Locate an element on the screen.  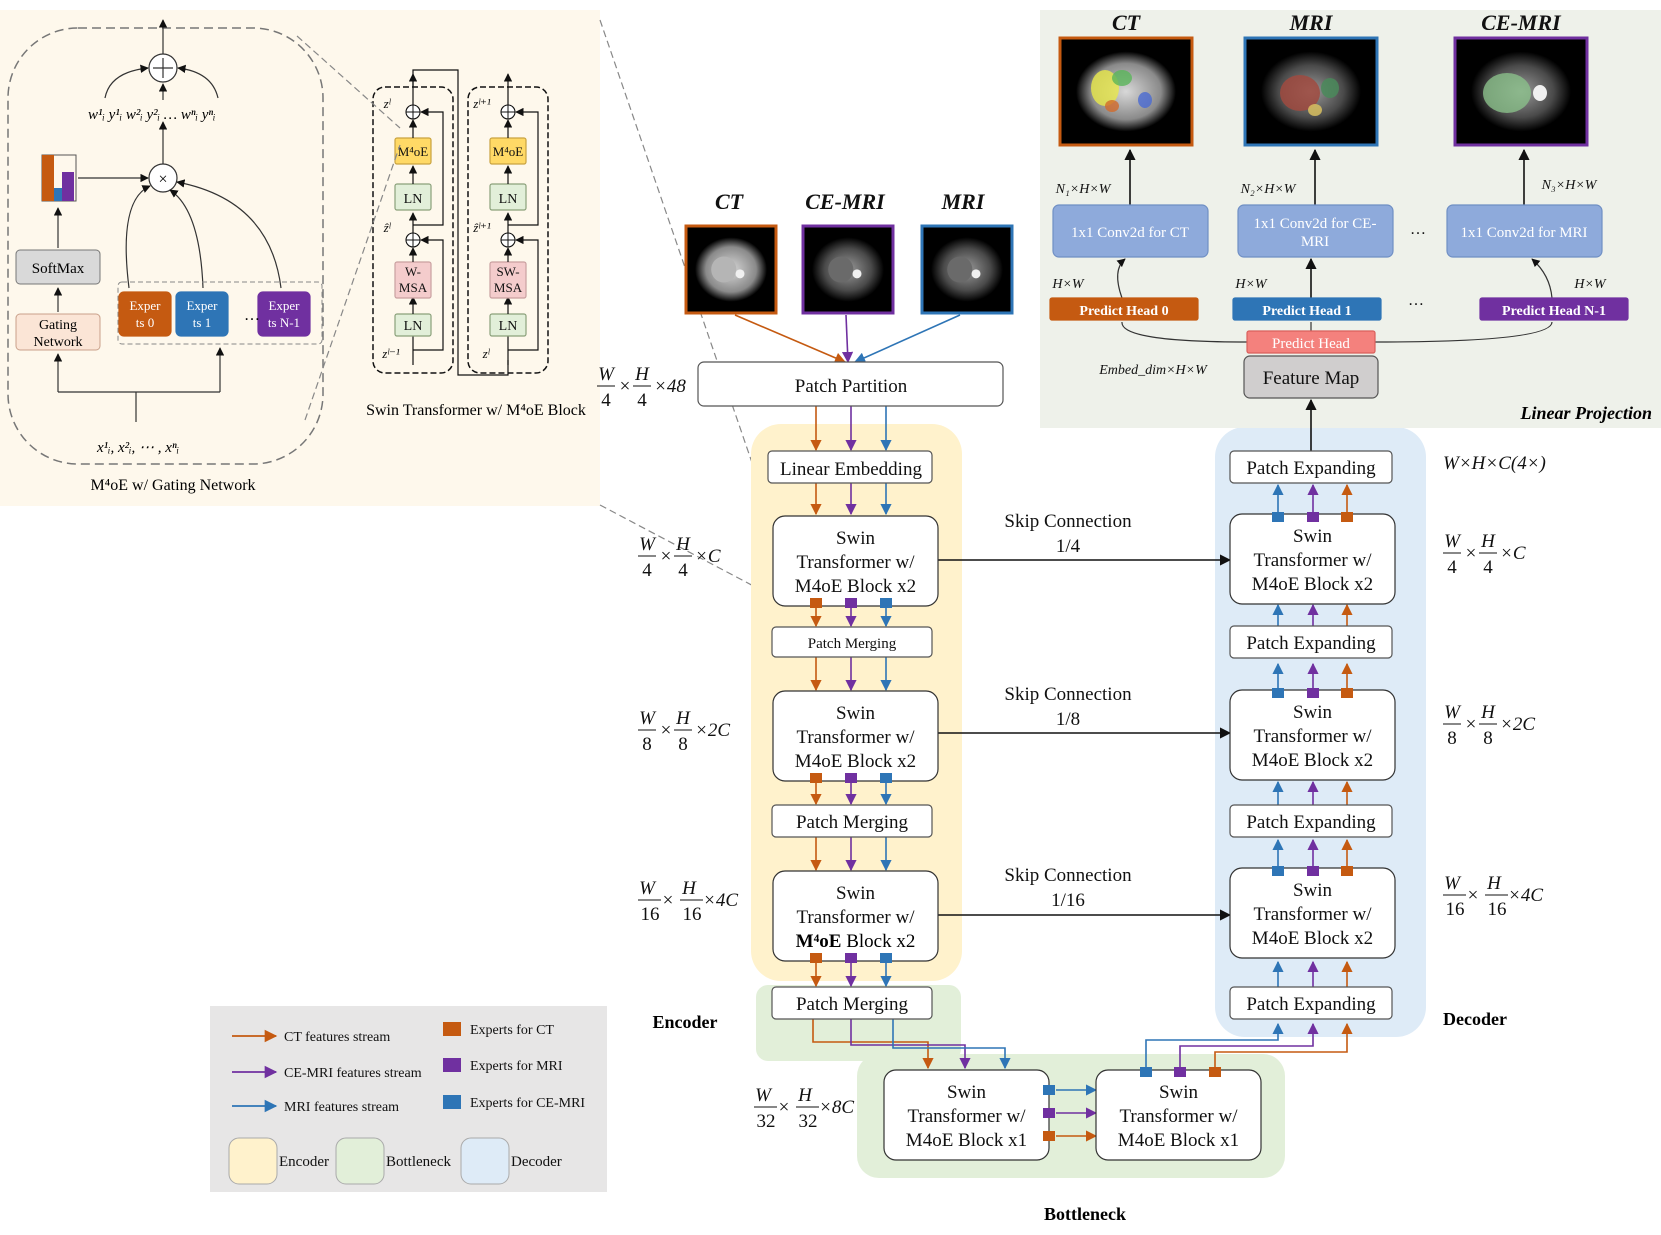
dim-stage4-w-numerator: W is located at coordinates (764, 1095).